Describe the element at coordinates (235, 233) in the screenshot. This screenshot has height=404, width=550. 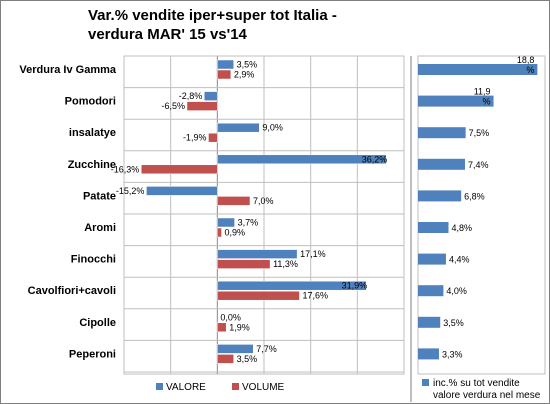
I see `data-label-volume: 0,9%` at that location.